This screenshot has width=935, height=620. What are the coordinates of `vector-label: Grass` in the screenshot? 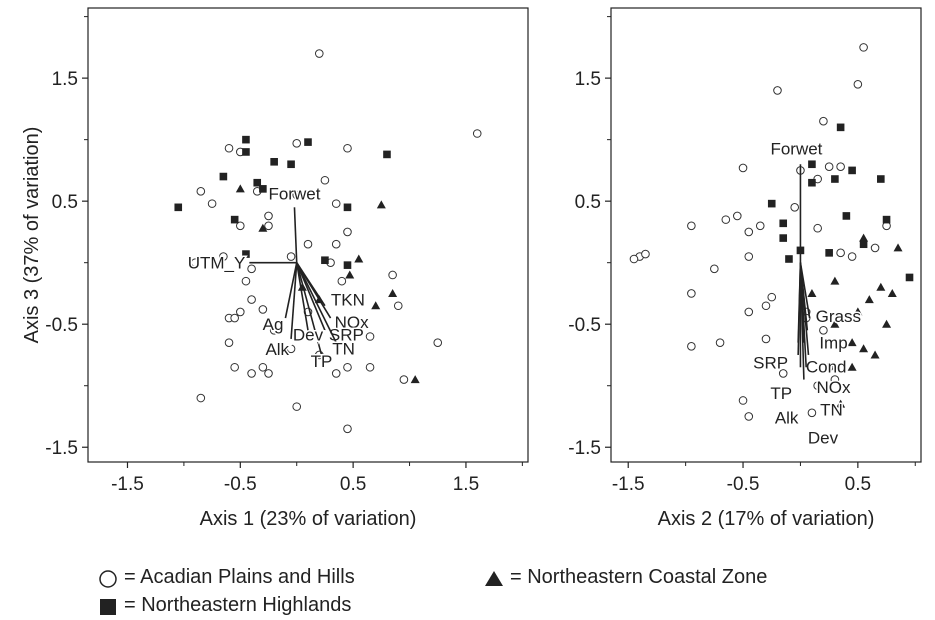 It's located at (838, 316).